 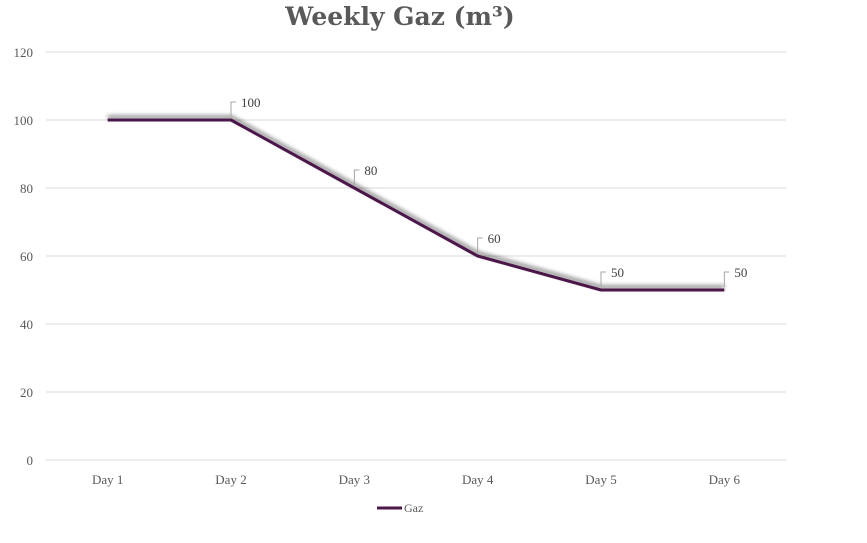 What do you see at coordinates (370, 170) in the screenshot?
I see `data-label: 80` at bounding box center [370, 170].